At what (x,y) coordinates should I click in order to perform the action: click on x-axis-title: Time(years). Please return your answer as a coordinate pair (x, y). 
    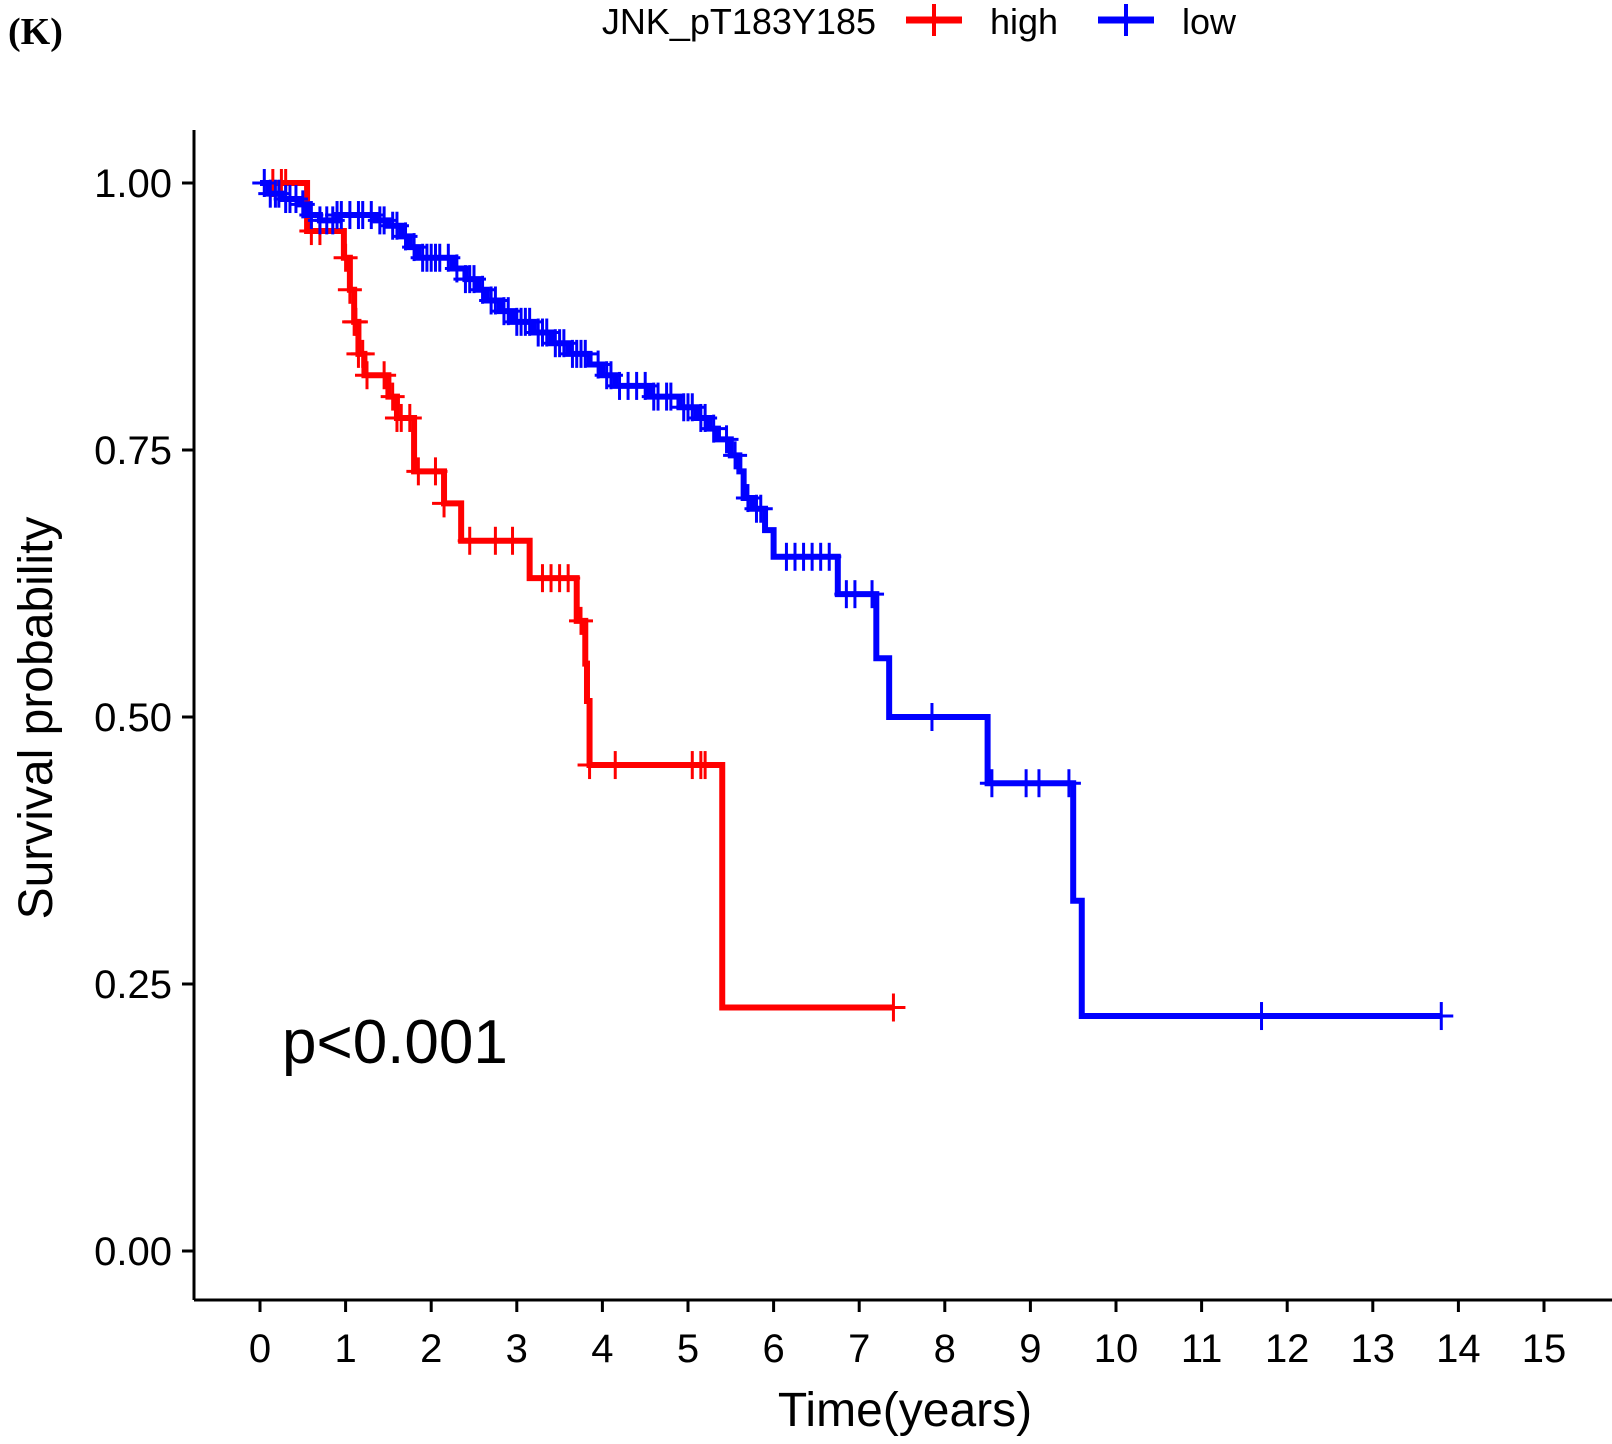
    Looking at the image, I should click on (905, 1410).